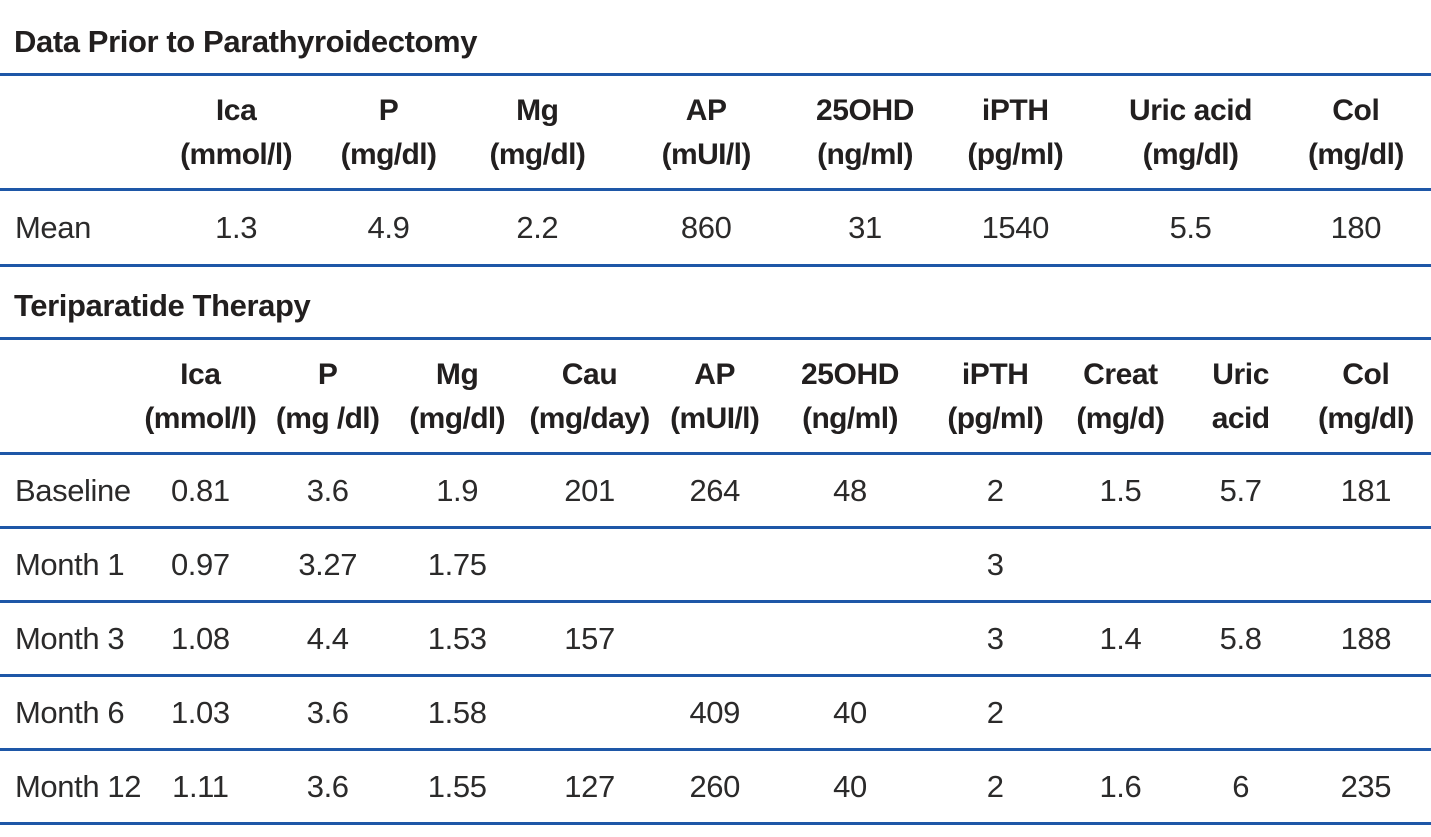 This screenshot has height=837, width=1431. What do you see at coordinates (70, 491) in the screenshot?
I see `row-label: Baseline` at bounding box center [70, 491].